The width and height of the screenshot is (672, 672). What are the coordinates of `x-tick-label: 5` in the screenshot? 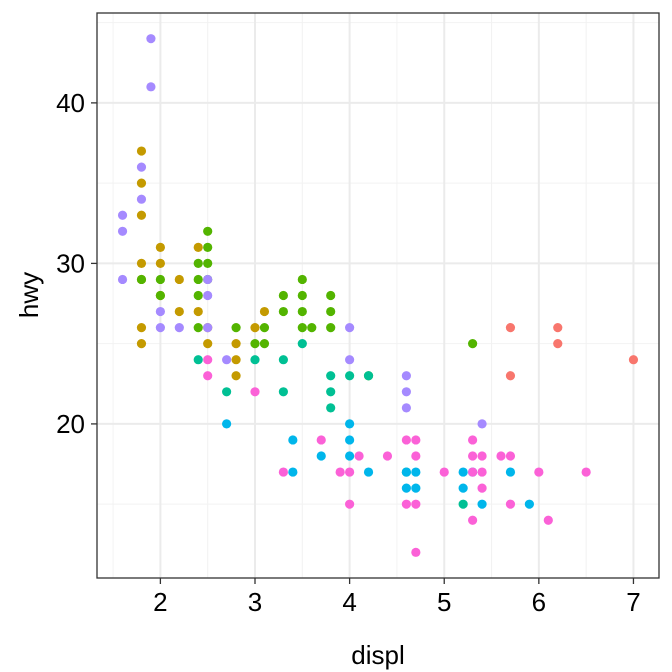 It's located at (444, 602).